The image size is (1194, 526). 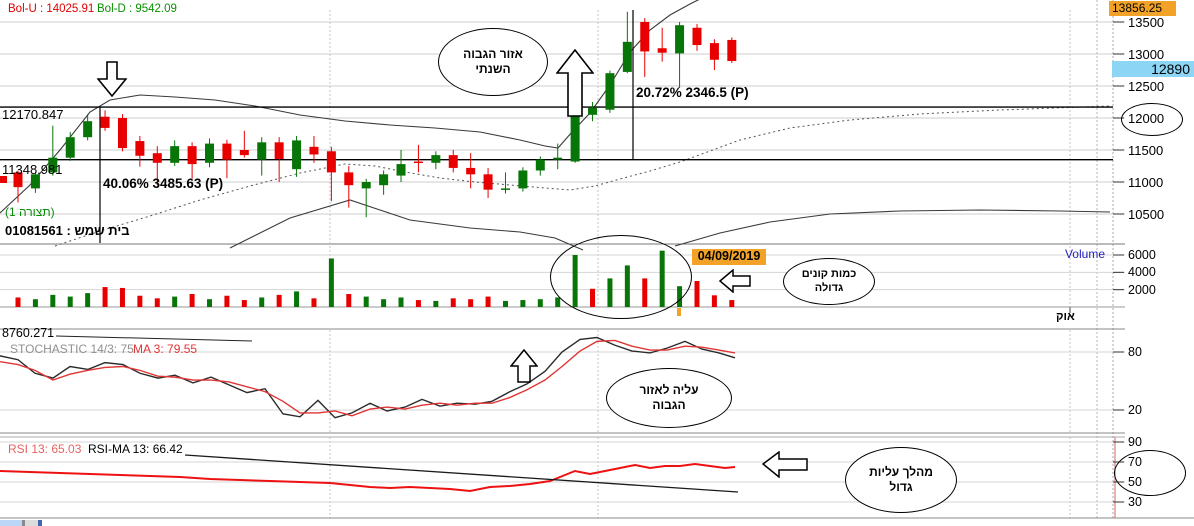 What do you see at coordinates (1146, 22) in the screenshot?
I see `price-tick-label: 13500` at bounding box center [1146, 22].